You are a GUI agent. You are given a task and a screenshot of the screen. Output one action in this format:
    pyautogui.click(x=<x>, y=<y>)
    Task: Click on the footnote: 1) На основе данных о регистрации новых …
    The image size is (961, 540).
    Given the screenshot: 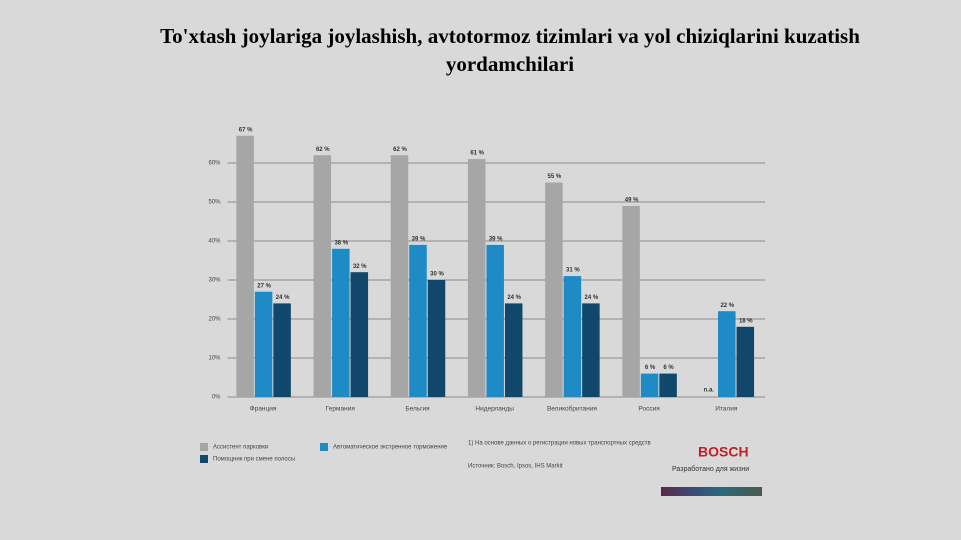 What is the action you would take?
    pyautogui.click(x=559, y=444)
    